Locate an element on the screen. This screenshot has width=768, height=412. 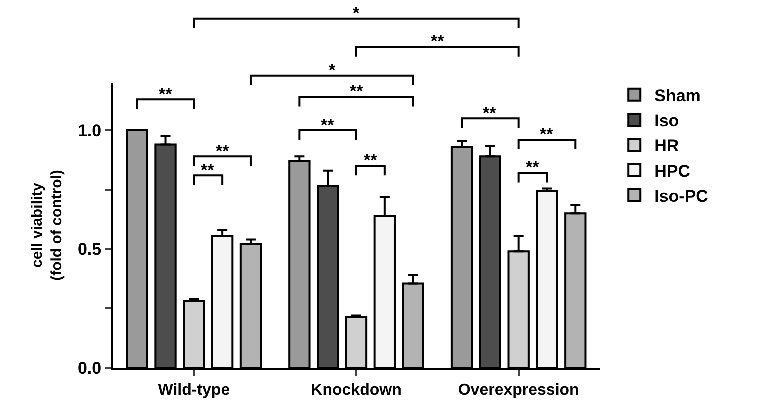
x-tick-label: Overexpression is located at coordinates (519, 391).